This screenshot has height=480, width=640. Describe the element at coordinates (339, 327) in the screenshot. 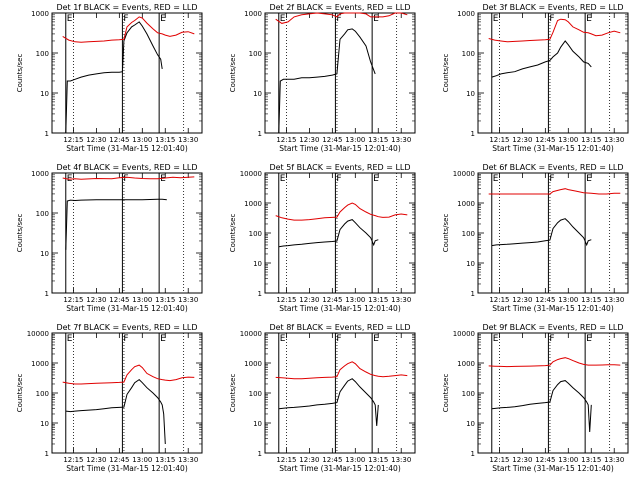

I see `chart-title: Det 8f BLACK = Events, RED = LLD` at that location.